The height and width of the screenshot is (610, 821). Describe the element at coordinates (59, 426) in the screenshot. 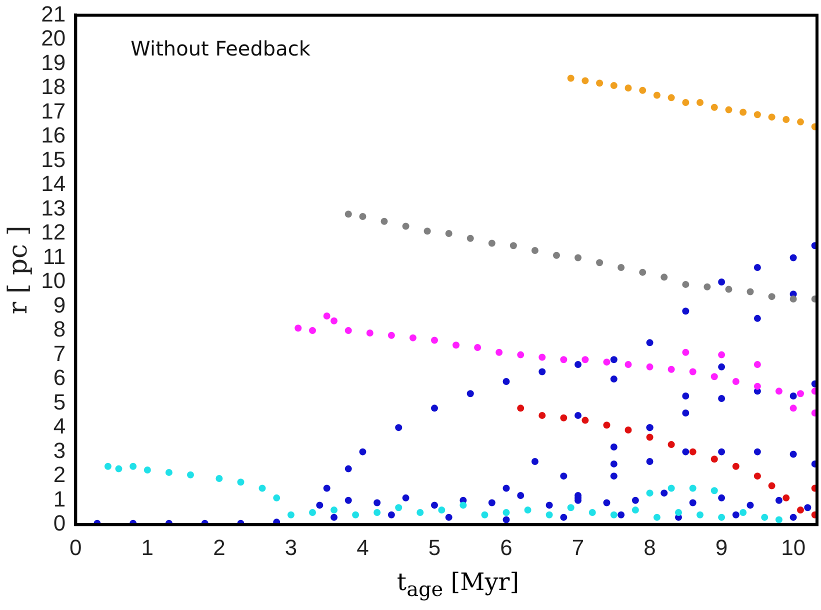

I see `y-tick-label: 4` at that location.